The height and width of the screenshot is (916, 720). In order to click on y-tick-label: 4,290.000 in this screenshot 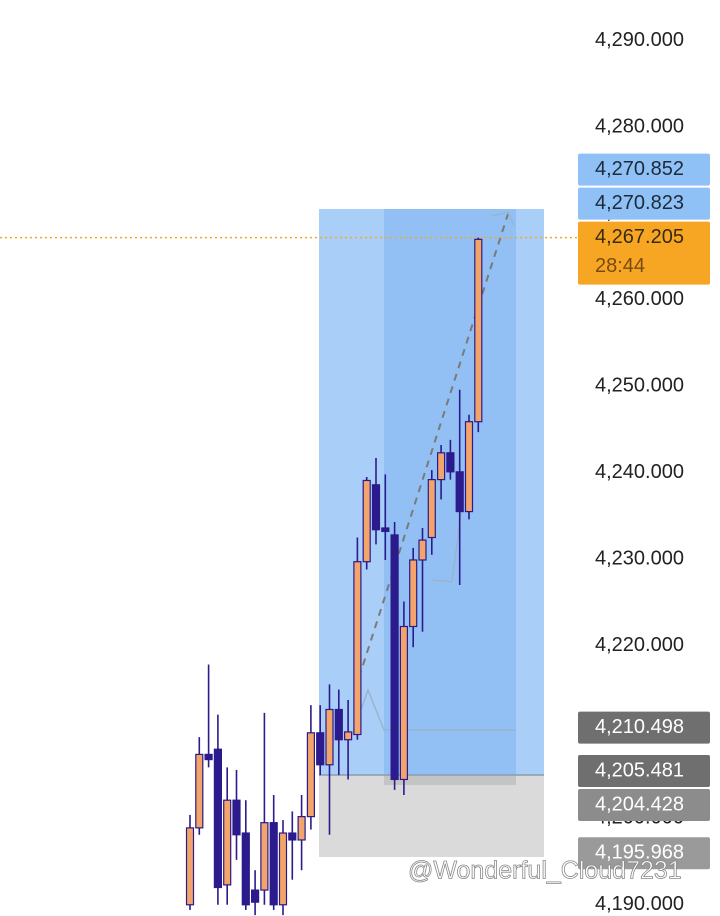, I will do `click(639, 40)`.